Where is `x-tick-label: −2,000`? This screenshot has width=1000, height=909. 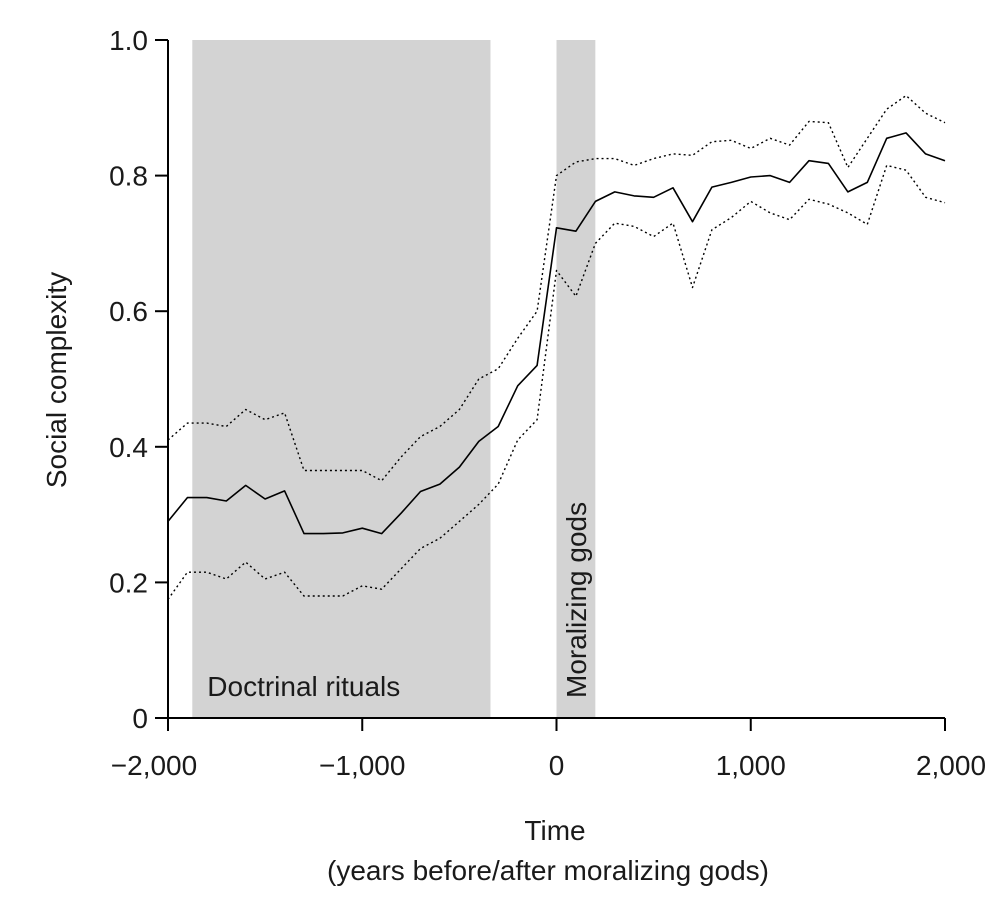
x-tick-label: −2,000 is located at coordinates (154, 765).